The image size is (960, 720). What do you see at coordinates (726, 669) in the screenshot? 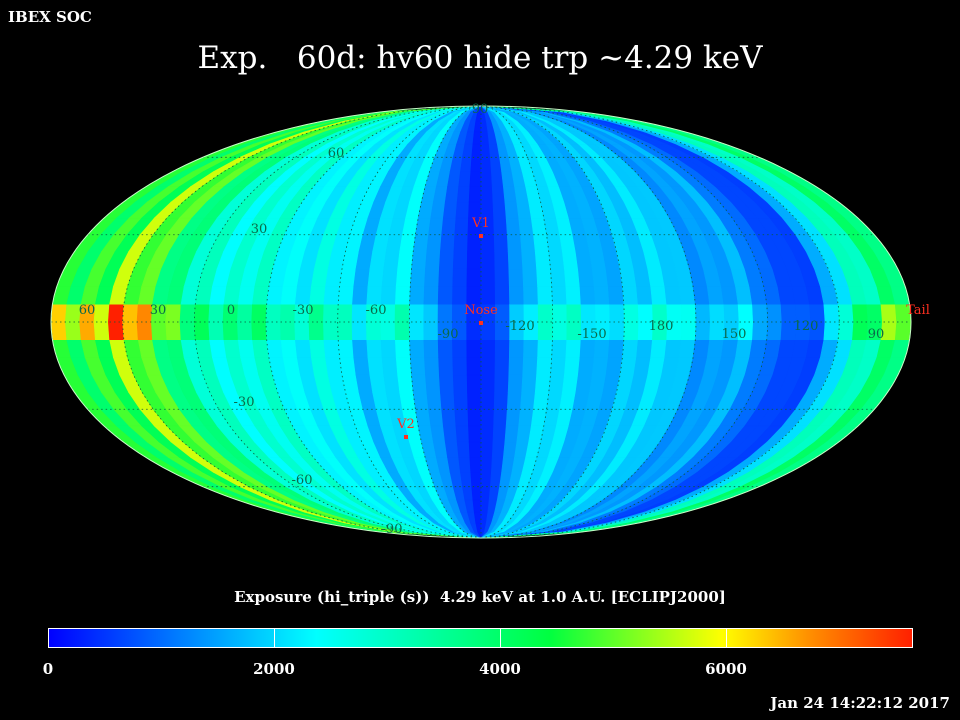
I see `colorbar-tick-6000: 6000` at bounding box center [726, 669].